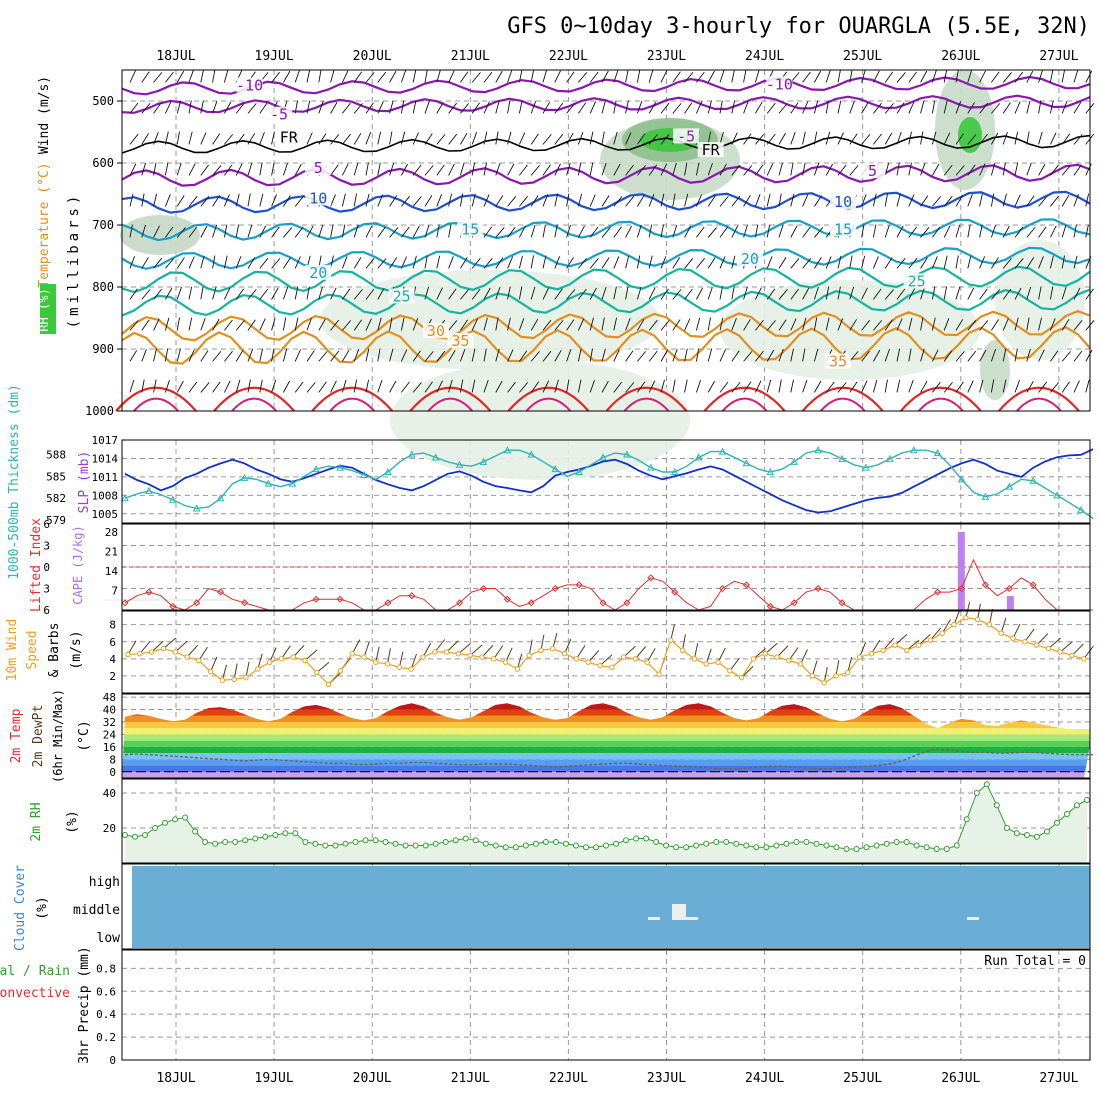  Describe the element at coordinates (112, 642) in the screenshot. I see `wind-tick-label: 6` at that location.